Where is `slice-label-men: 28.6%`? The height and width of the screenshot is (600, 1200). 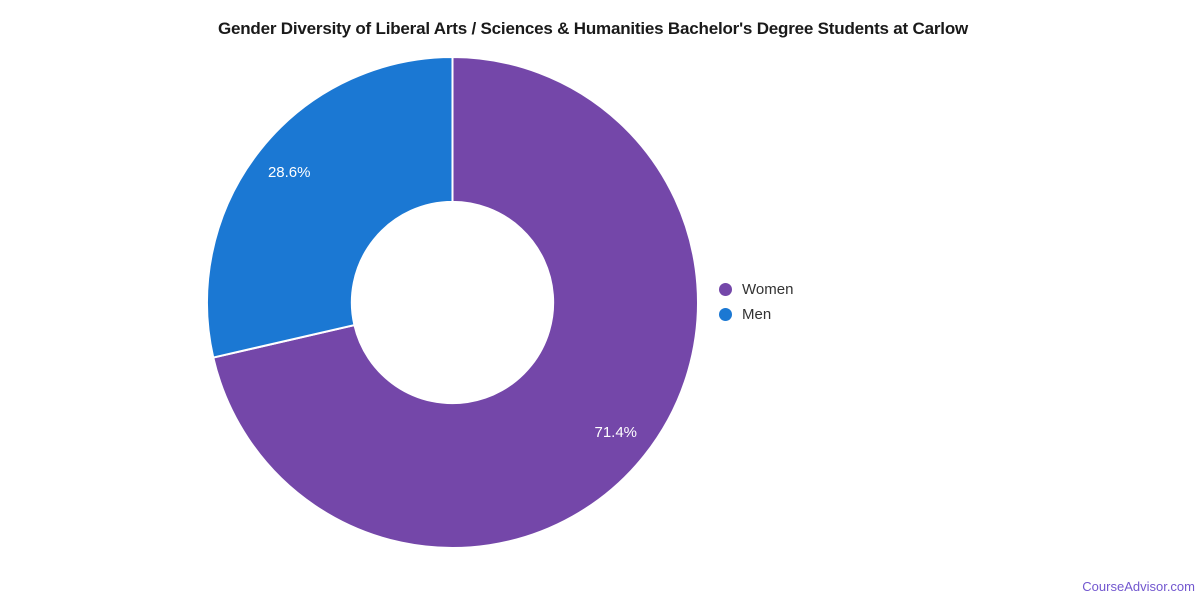 slice-label-men: 28.6% is located at coordinates (289, 172).